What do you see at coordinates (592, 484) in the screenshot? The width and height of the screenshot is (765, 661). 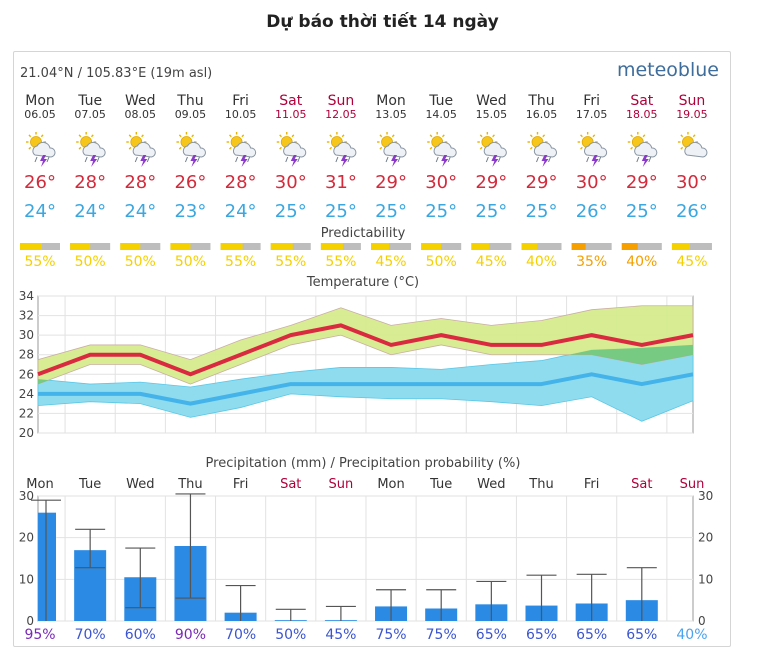 I see `precipitation-day-label: Fri` at bounding box center [592, 484].